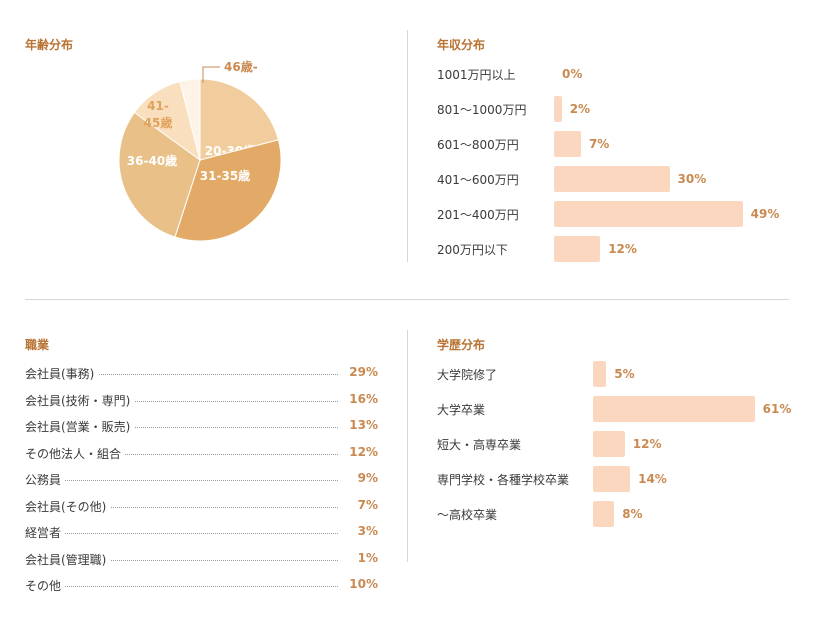 Image resolution: width=822 pixels, height=631 pixels. I want to click on bar-value-label: 2%, so click(580, 109).